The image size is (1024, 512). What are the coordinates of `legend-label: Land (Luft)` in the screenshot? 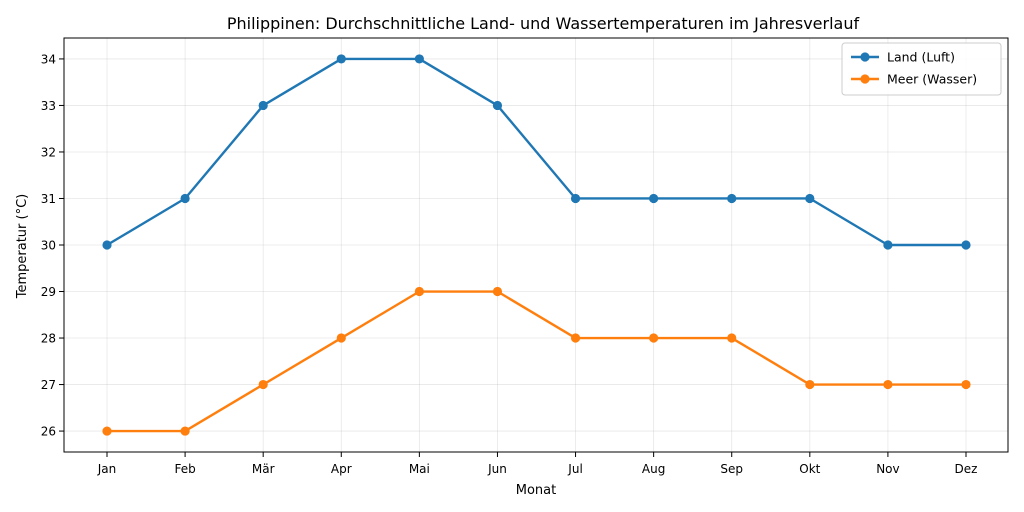 It's located at (921, 57).